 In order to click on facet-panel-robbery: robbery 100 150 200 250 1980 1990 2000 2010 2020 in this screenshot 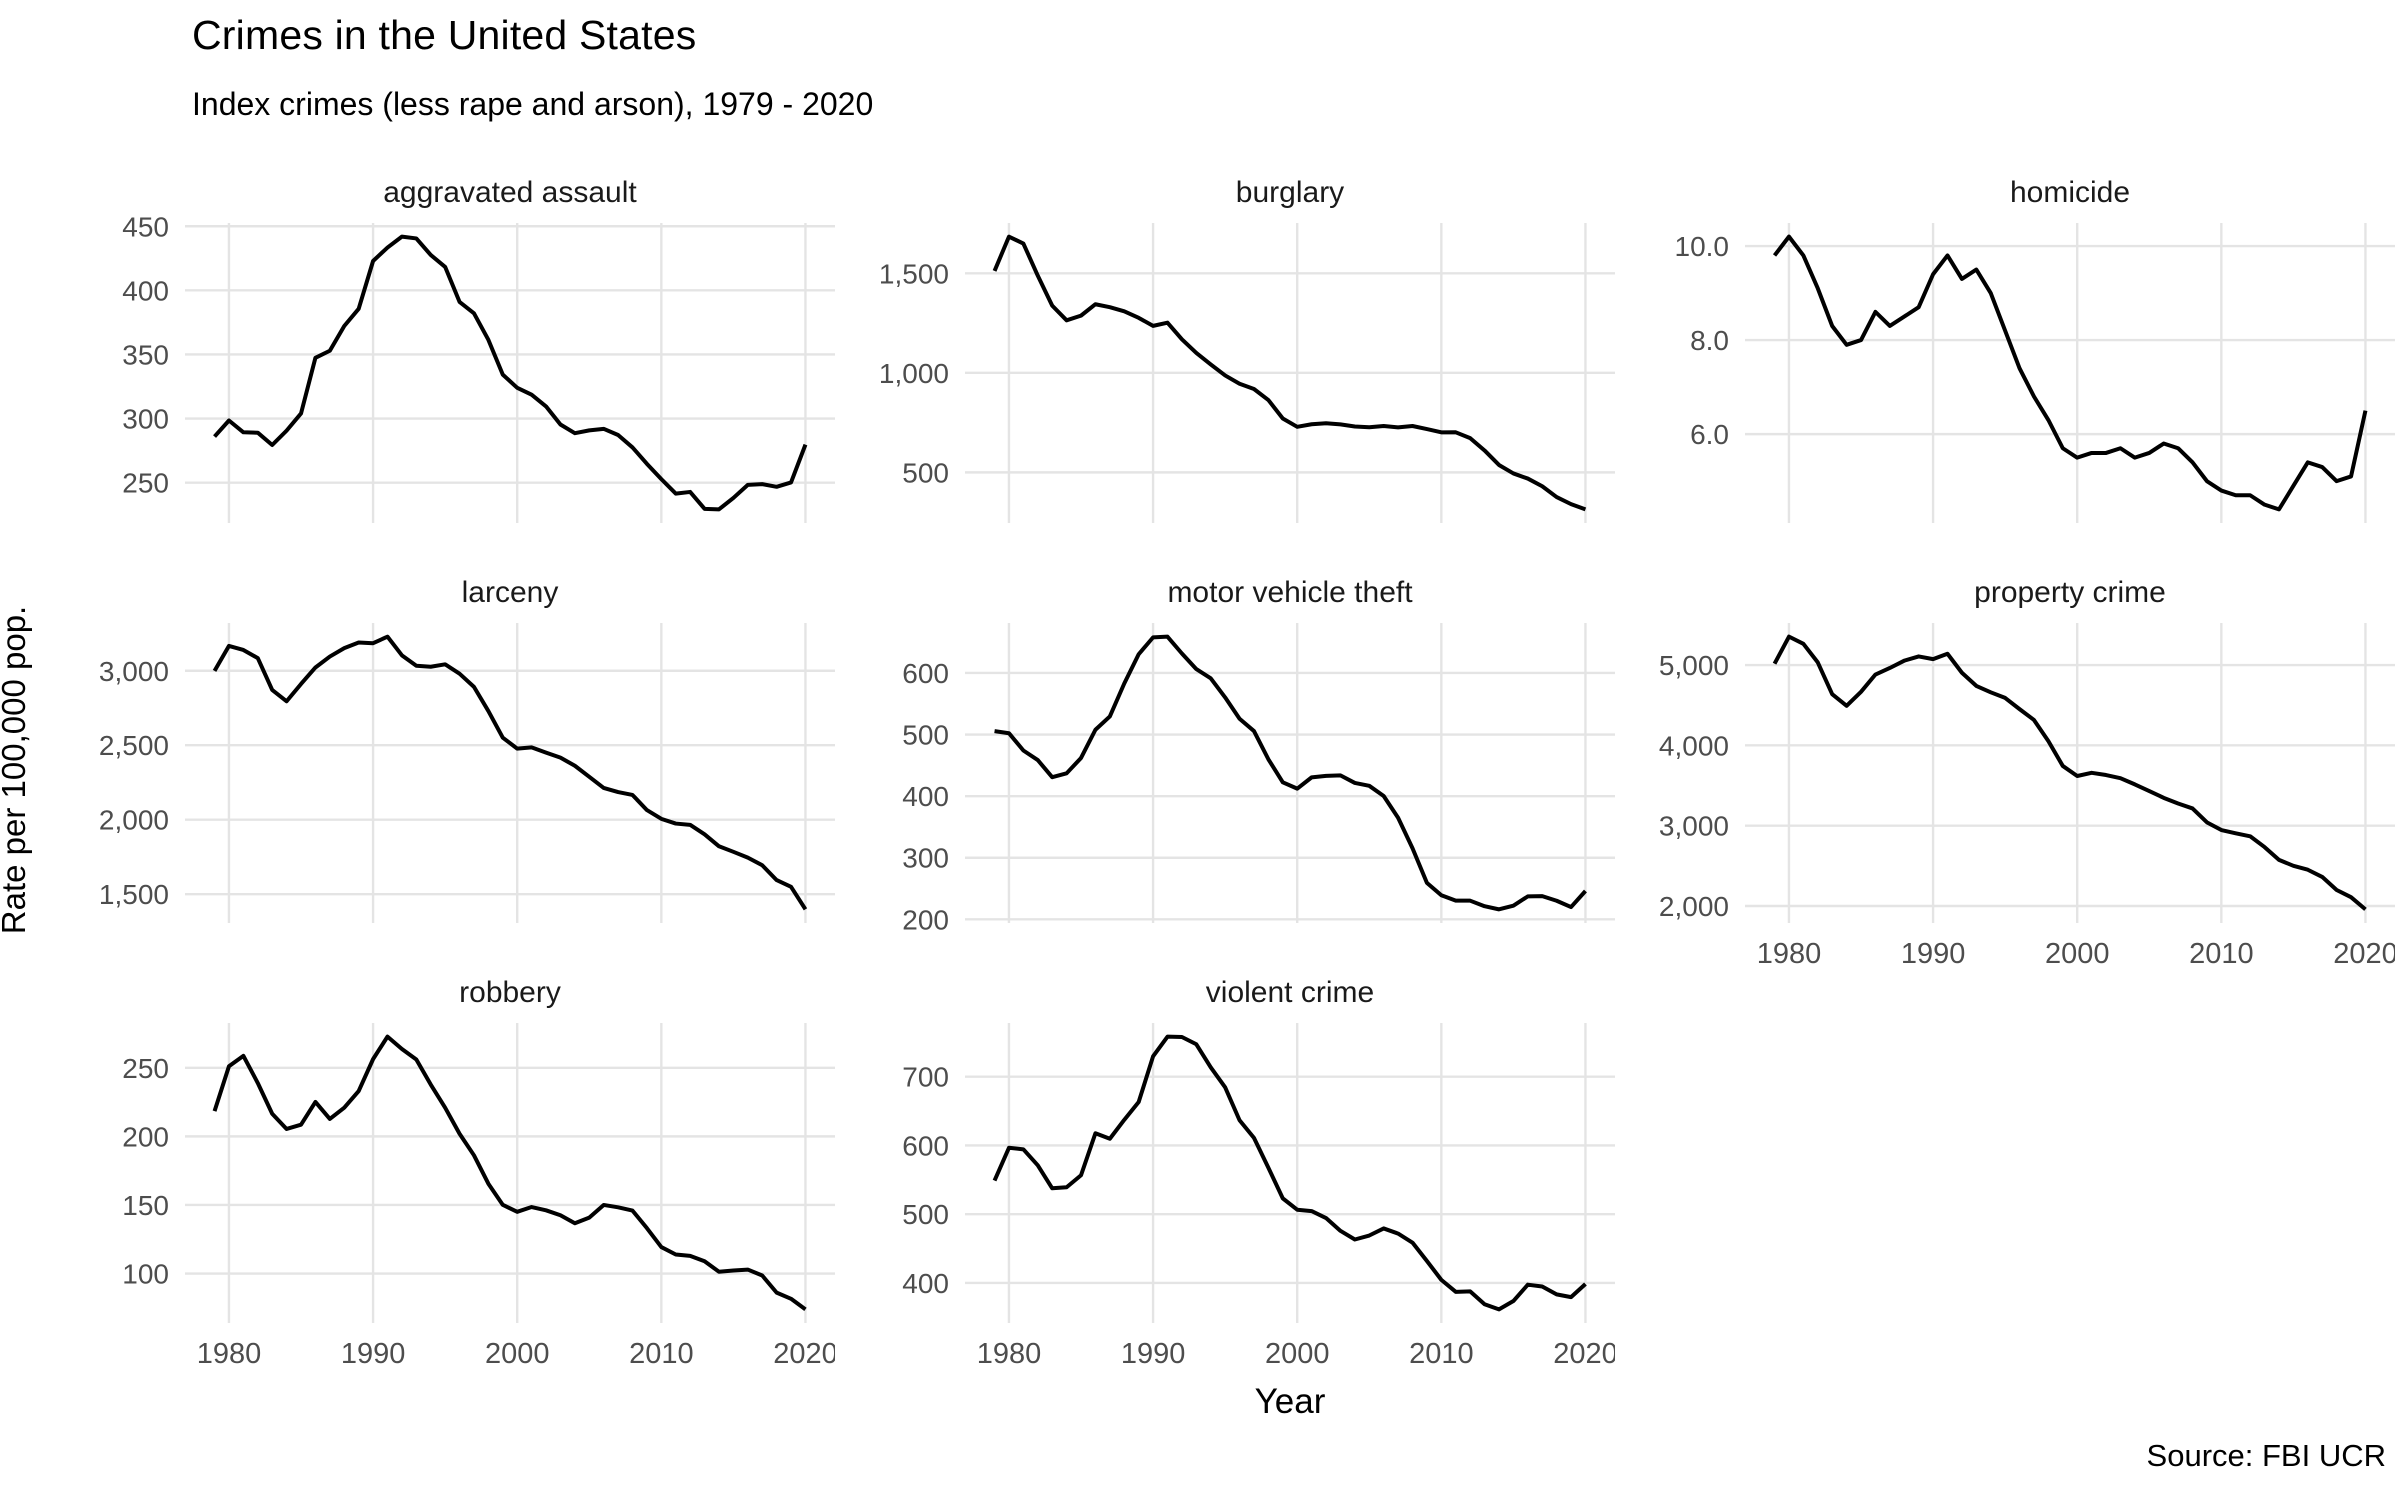, I will do `click(446, 1169)`.